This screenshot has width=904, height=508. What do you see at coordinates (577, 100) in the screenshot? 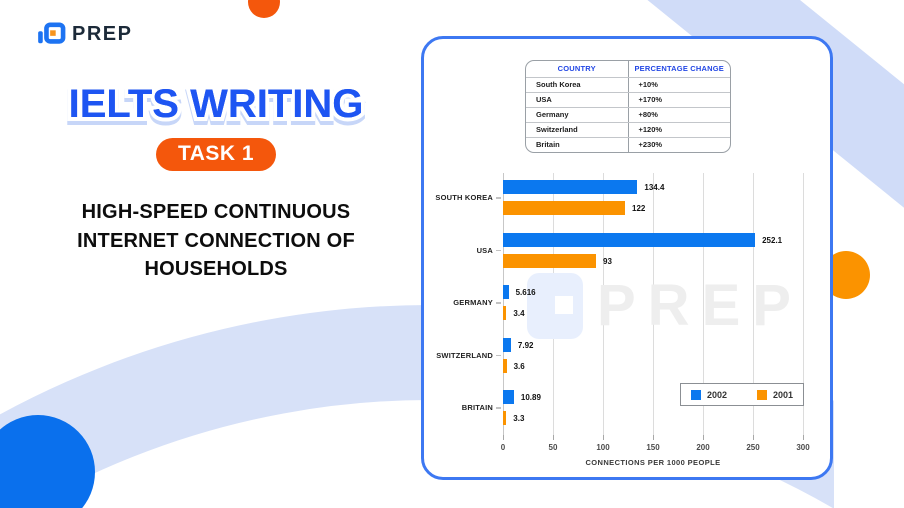
I see `table-cell: USA` at bounding box center [577, 100].